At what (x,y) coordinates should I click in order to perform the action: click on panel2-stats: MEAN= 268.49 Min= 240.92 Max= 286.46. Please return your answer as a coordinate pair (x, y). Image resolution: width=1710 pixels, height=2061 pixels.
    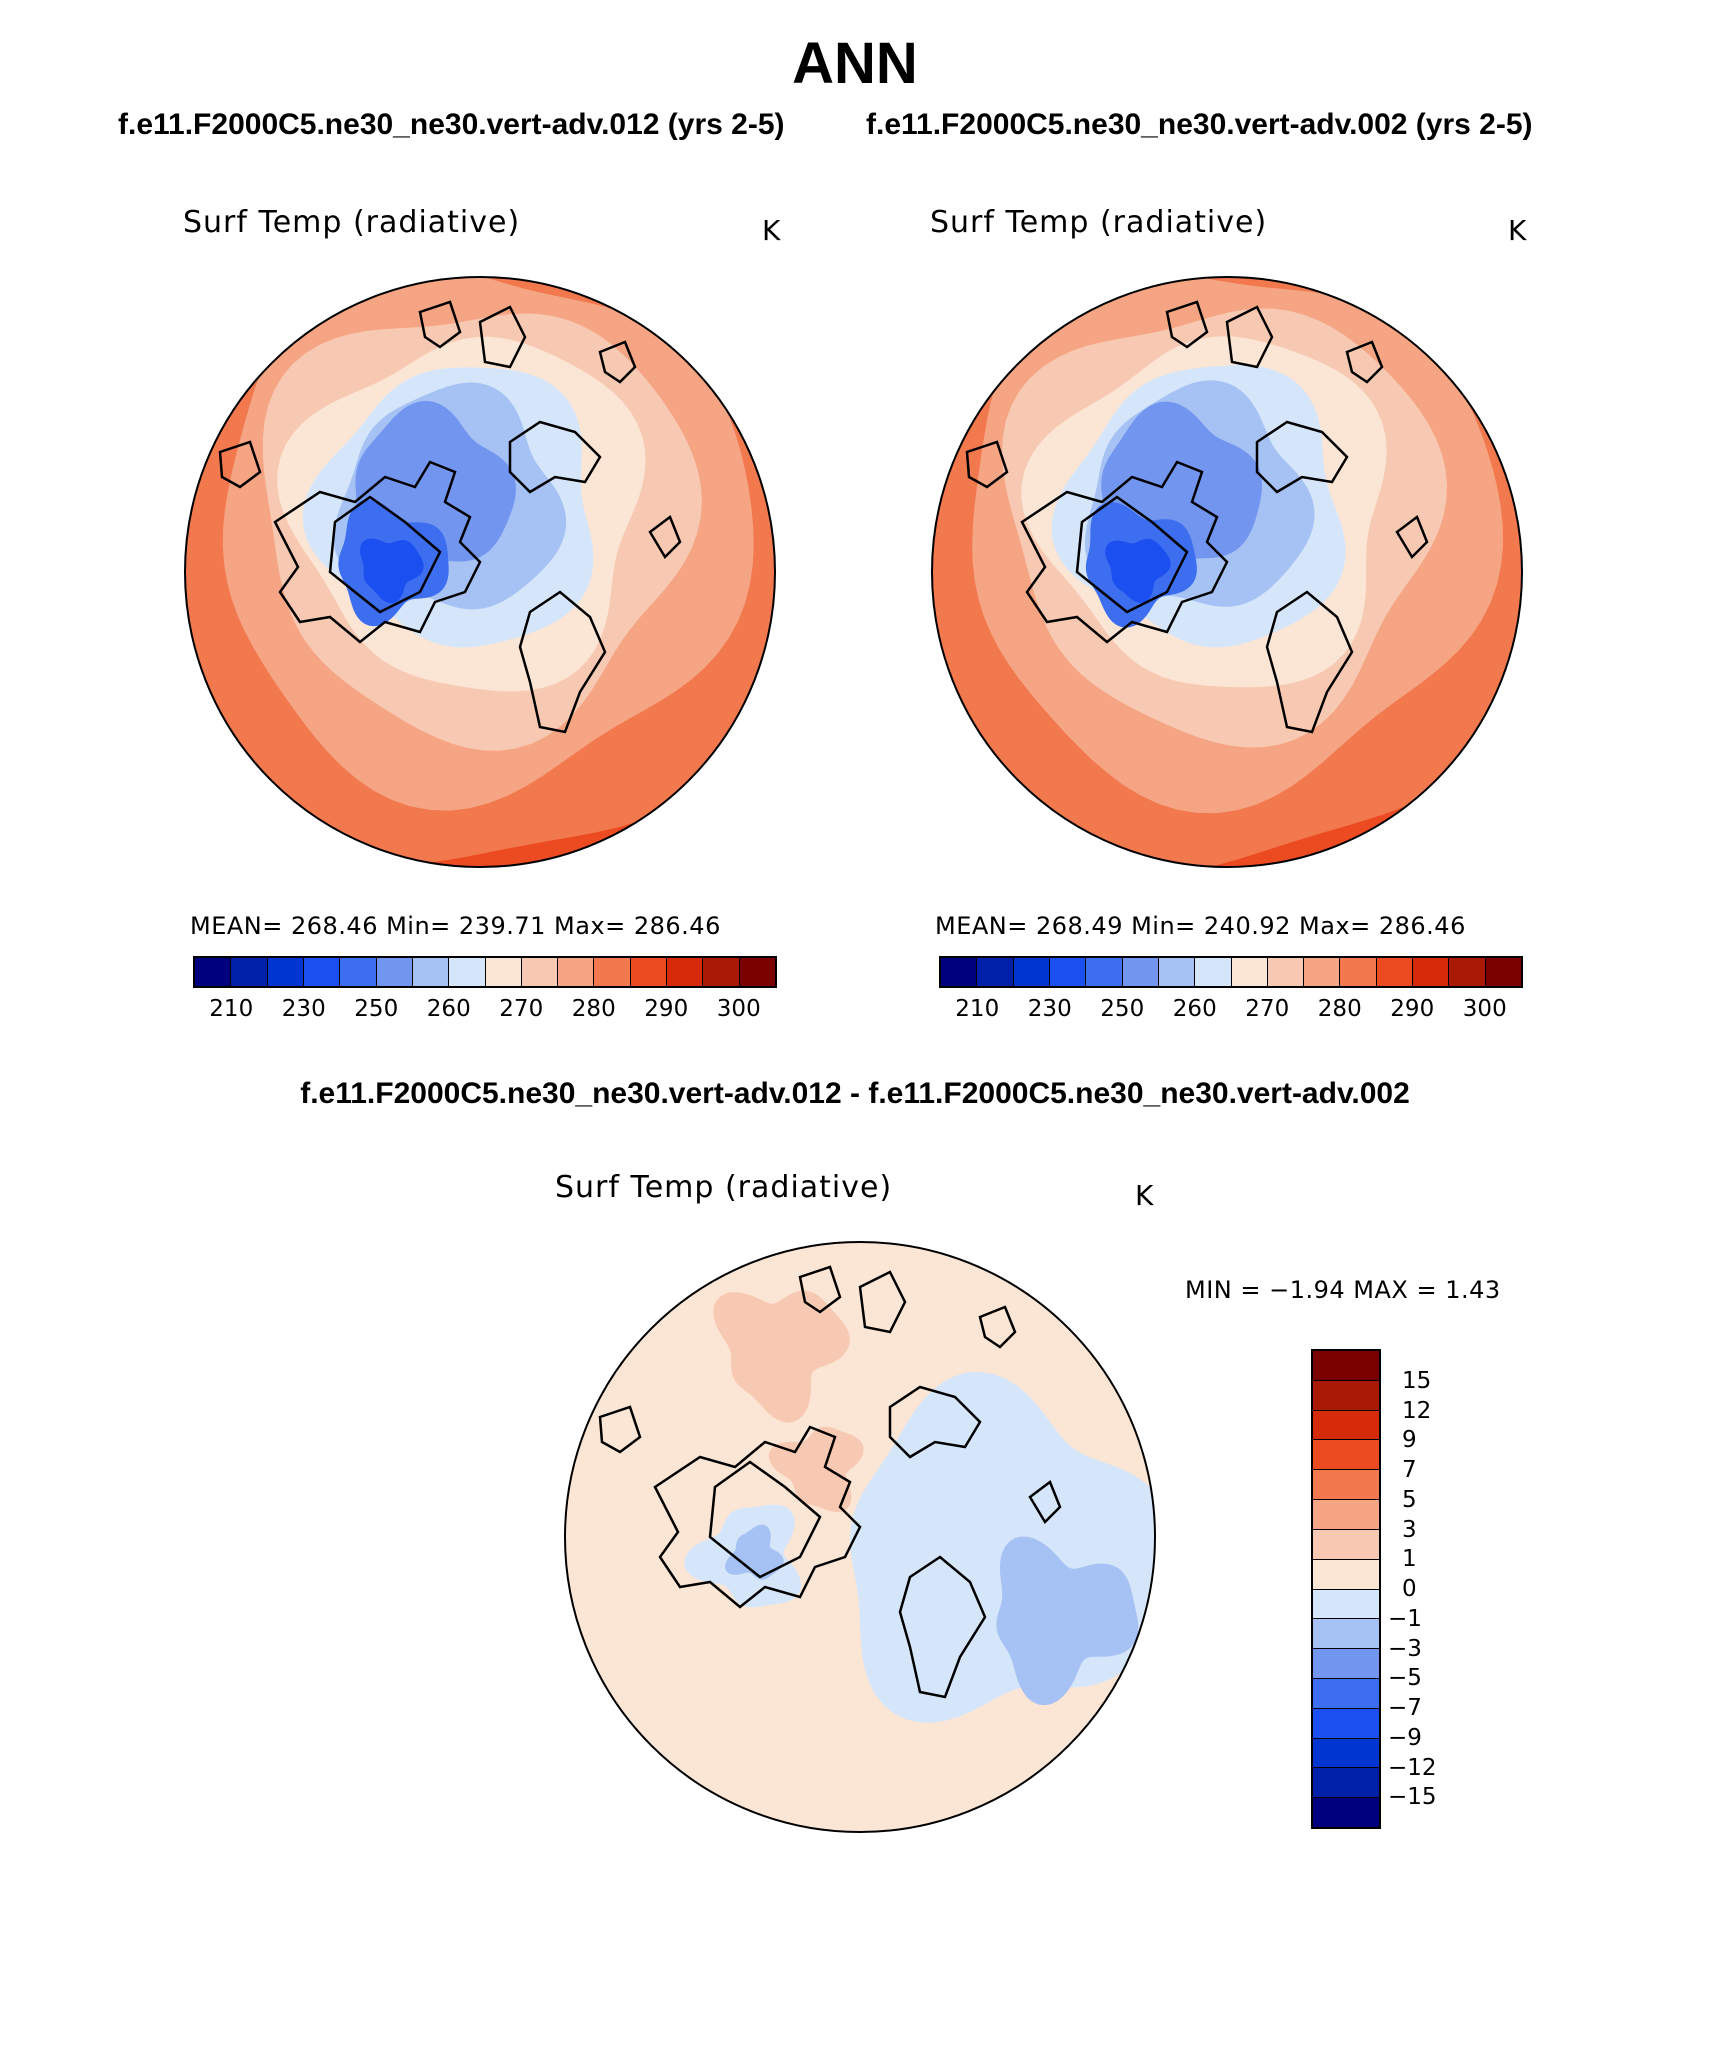
    Looking at the image, I should click on (1200, 926).